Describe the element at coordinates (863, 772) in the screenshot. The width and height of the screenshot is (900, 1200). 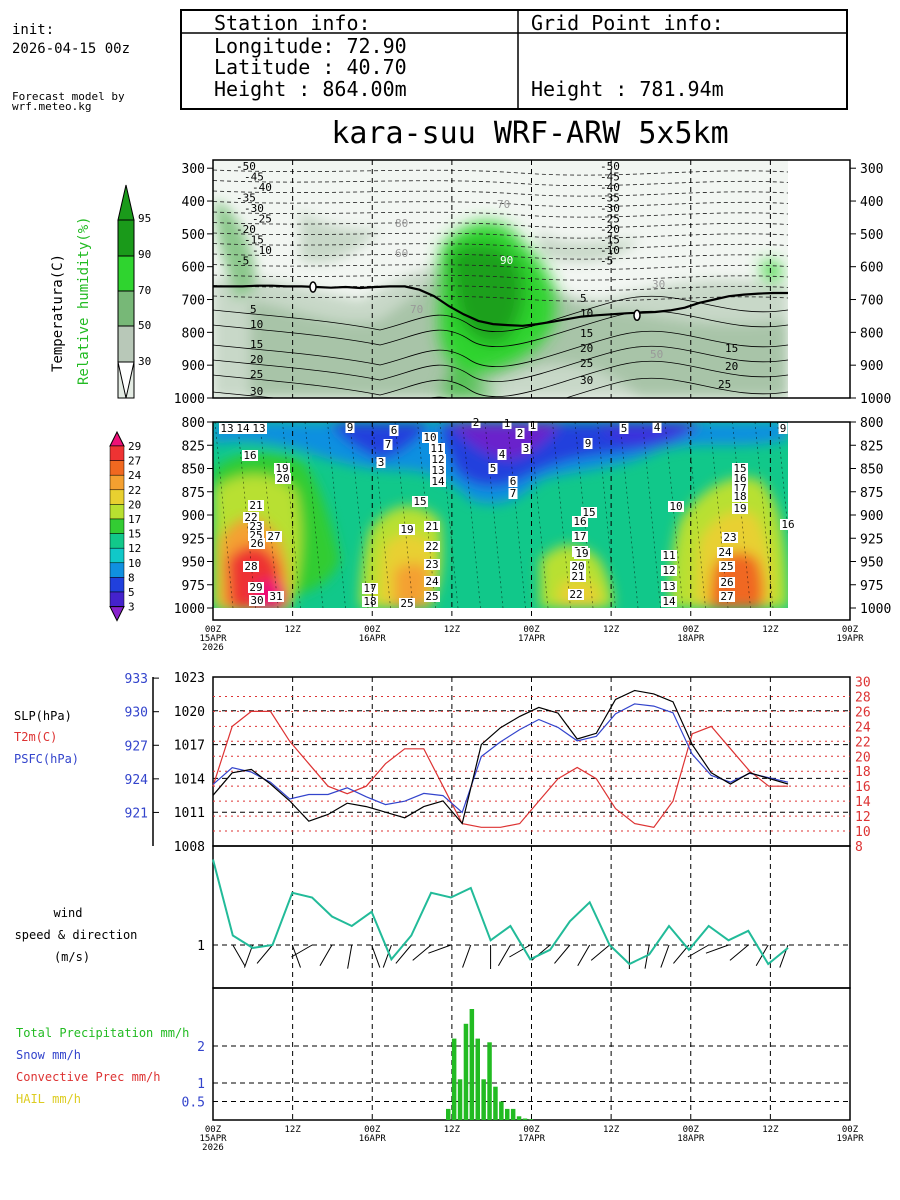
I see `t2m-tick-label: 18` at that location.